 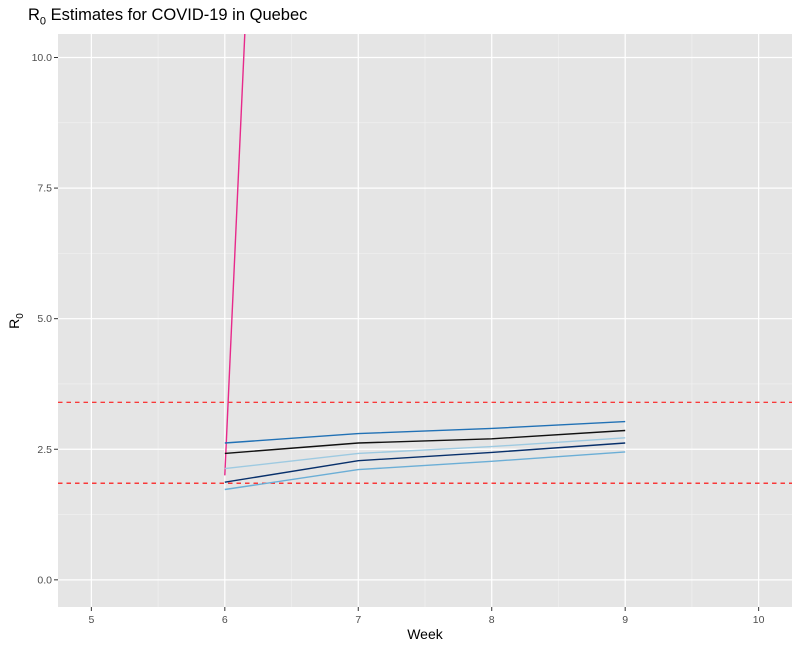 What do you see at coordinates (44, 580) in the screenshot?
I see `y-tick-label: 0.0` at bounding box center [44, 580].